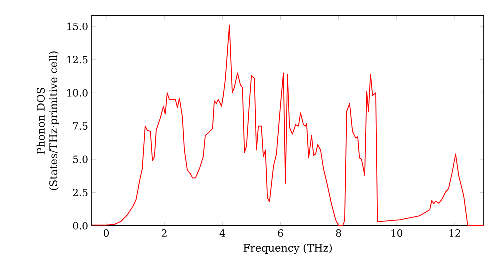  Describe the element at coordinates (48, 121) in the screenshot. I see `y-axis-title: Phonon DOS (States/THz·primitive cell)` at that location.